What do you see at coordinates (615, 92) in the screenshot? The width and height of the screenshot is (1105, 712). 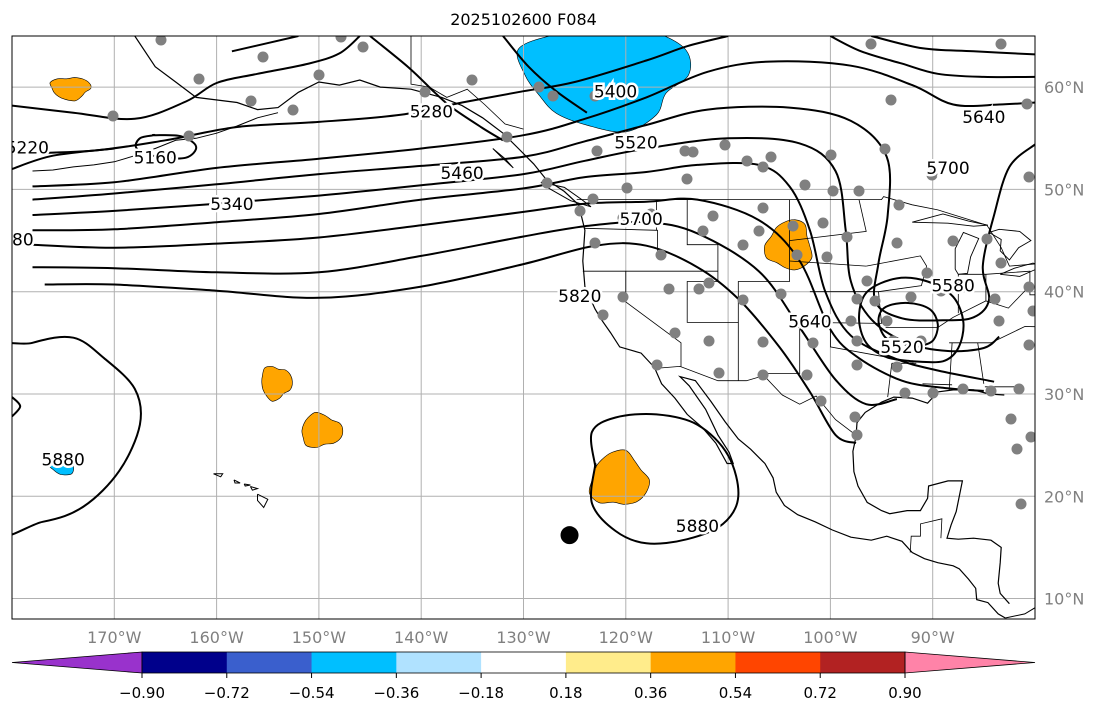 I see `contour-label: 5400` at bounding box center [615, 92].